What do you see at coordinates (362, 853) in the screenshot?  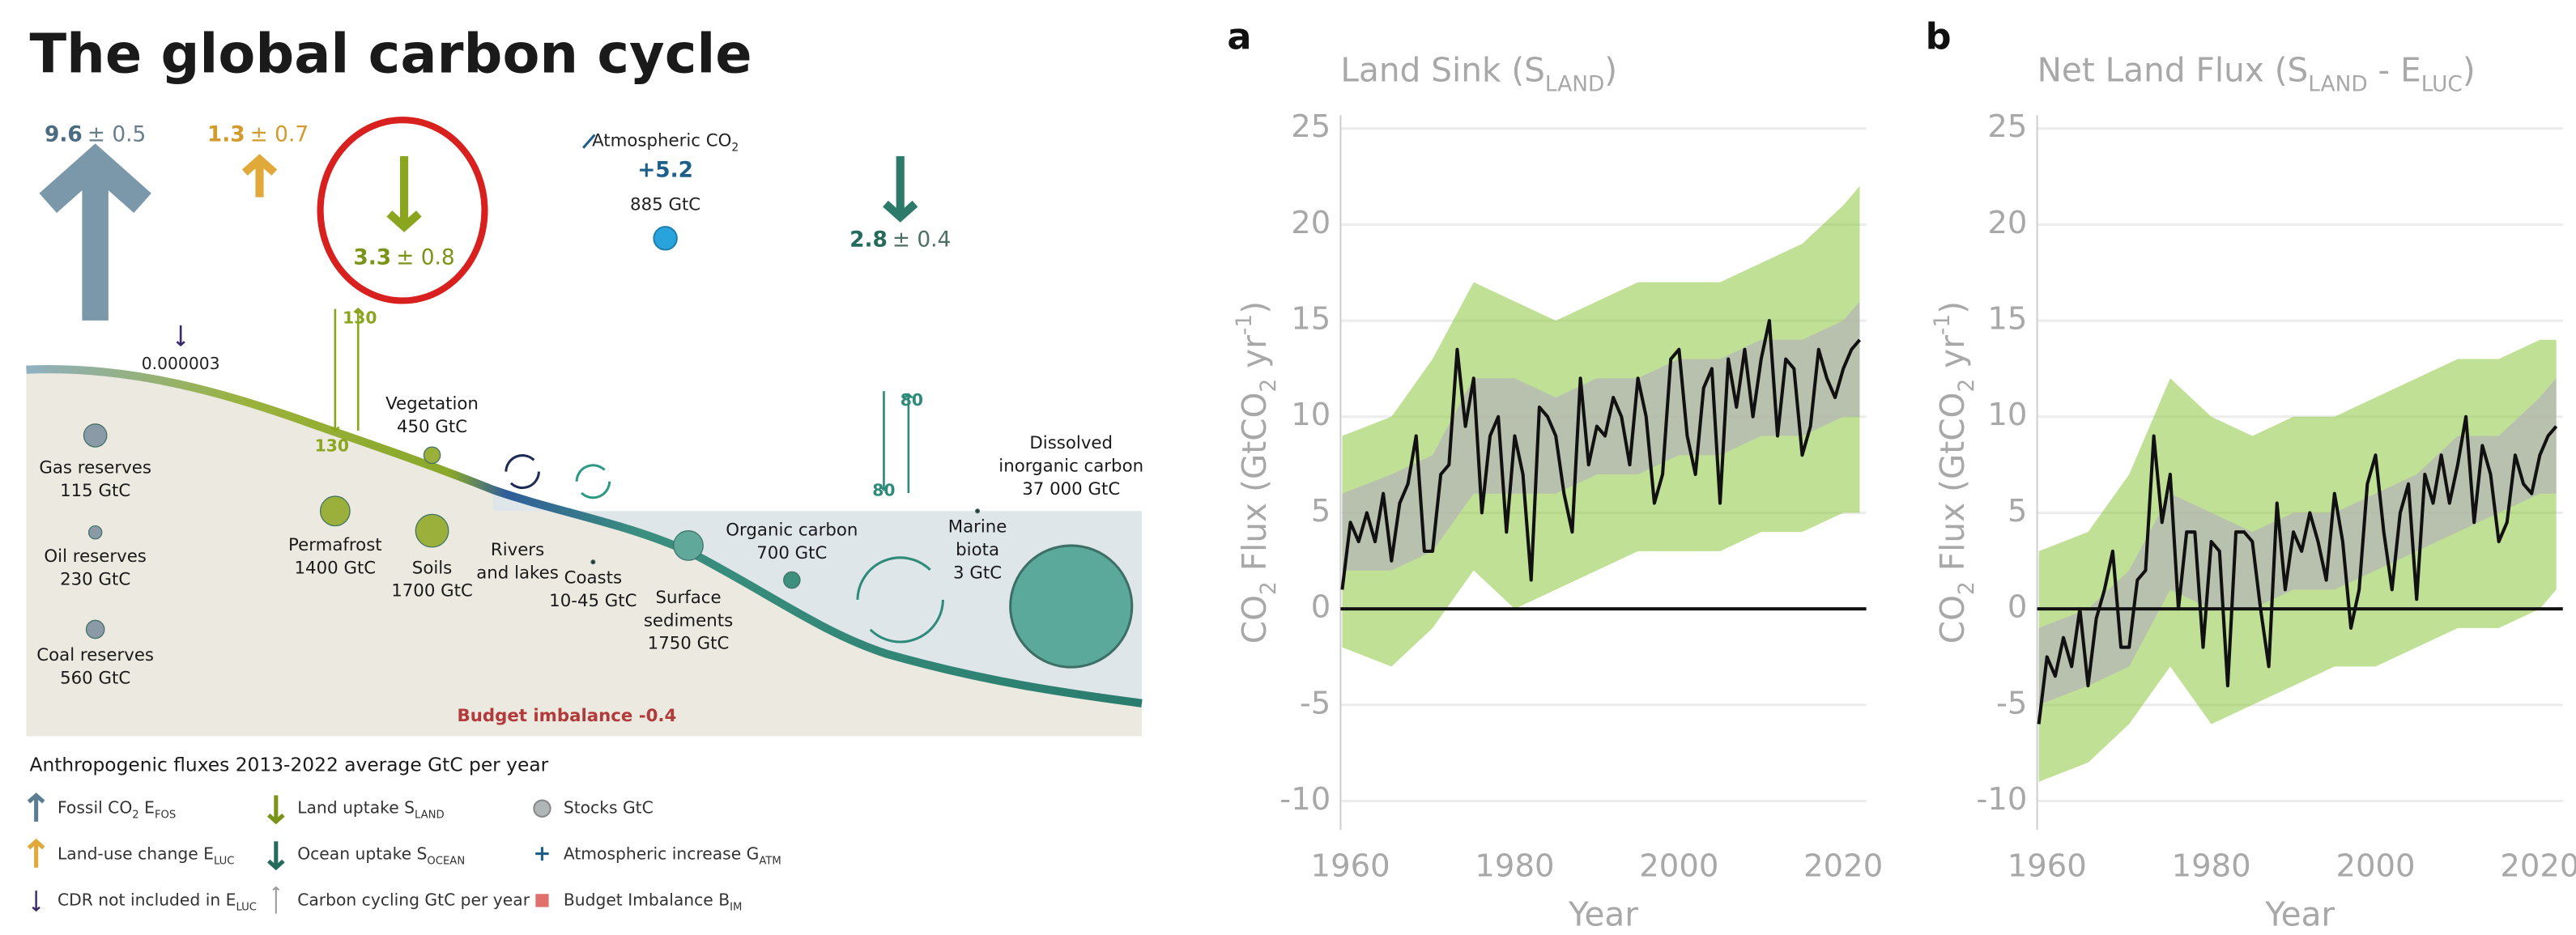 I see `text-part: Ocean uptake S` at bounding box center [362, 853].